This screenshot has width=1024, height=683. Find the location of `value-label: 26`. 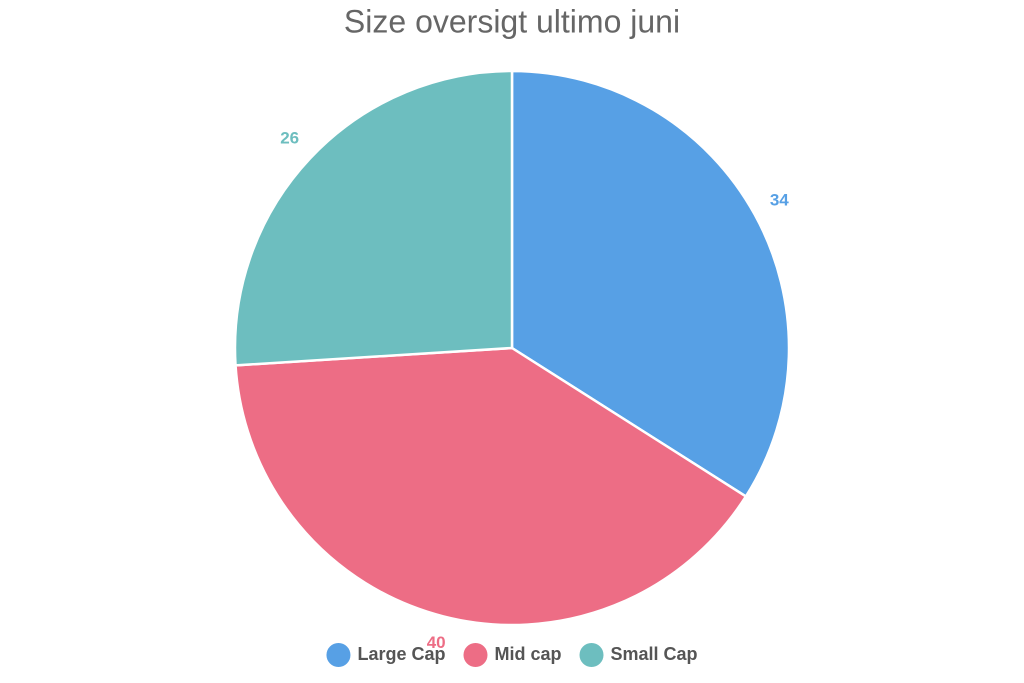

value-label: 26 is located at coordinates (289, 138).